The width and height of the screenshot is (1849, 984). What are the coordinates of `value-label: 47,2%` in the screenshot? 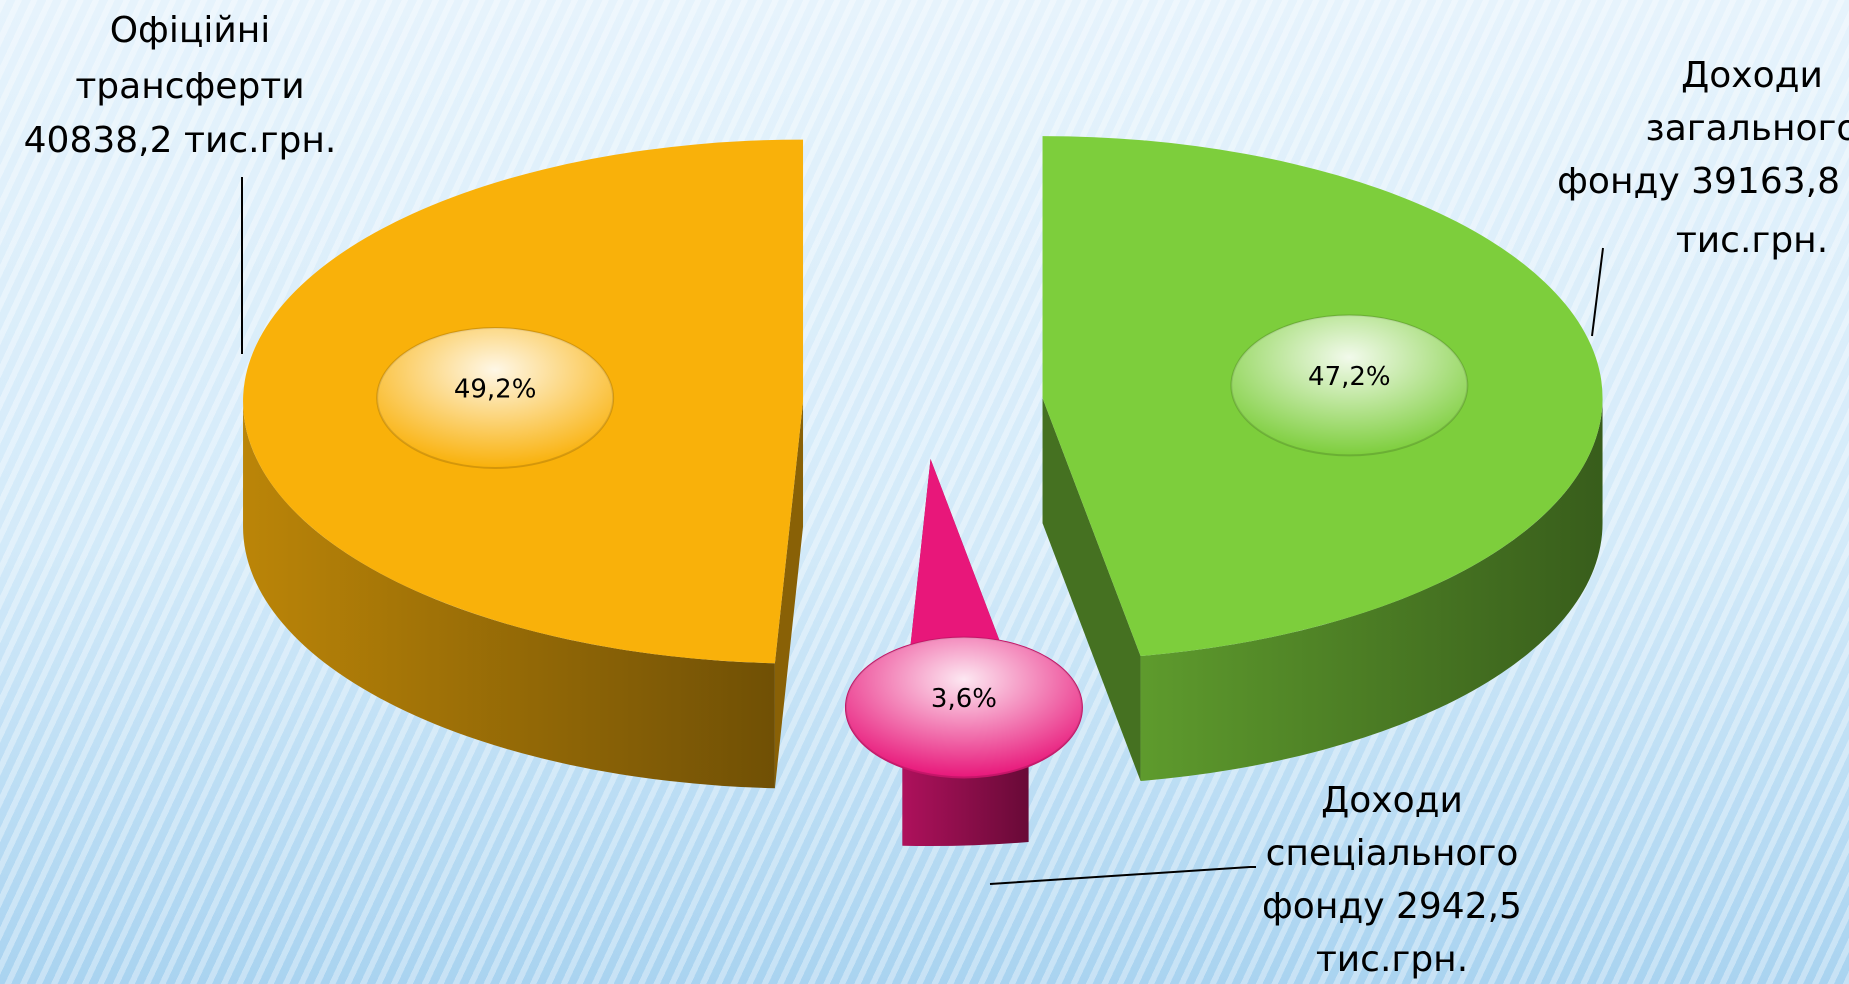 It's located at (1349, 377).